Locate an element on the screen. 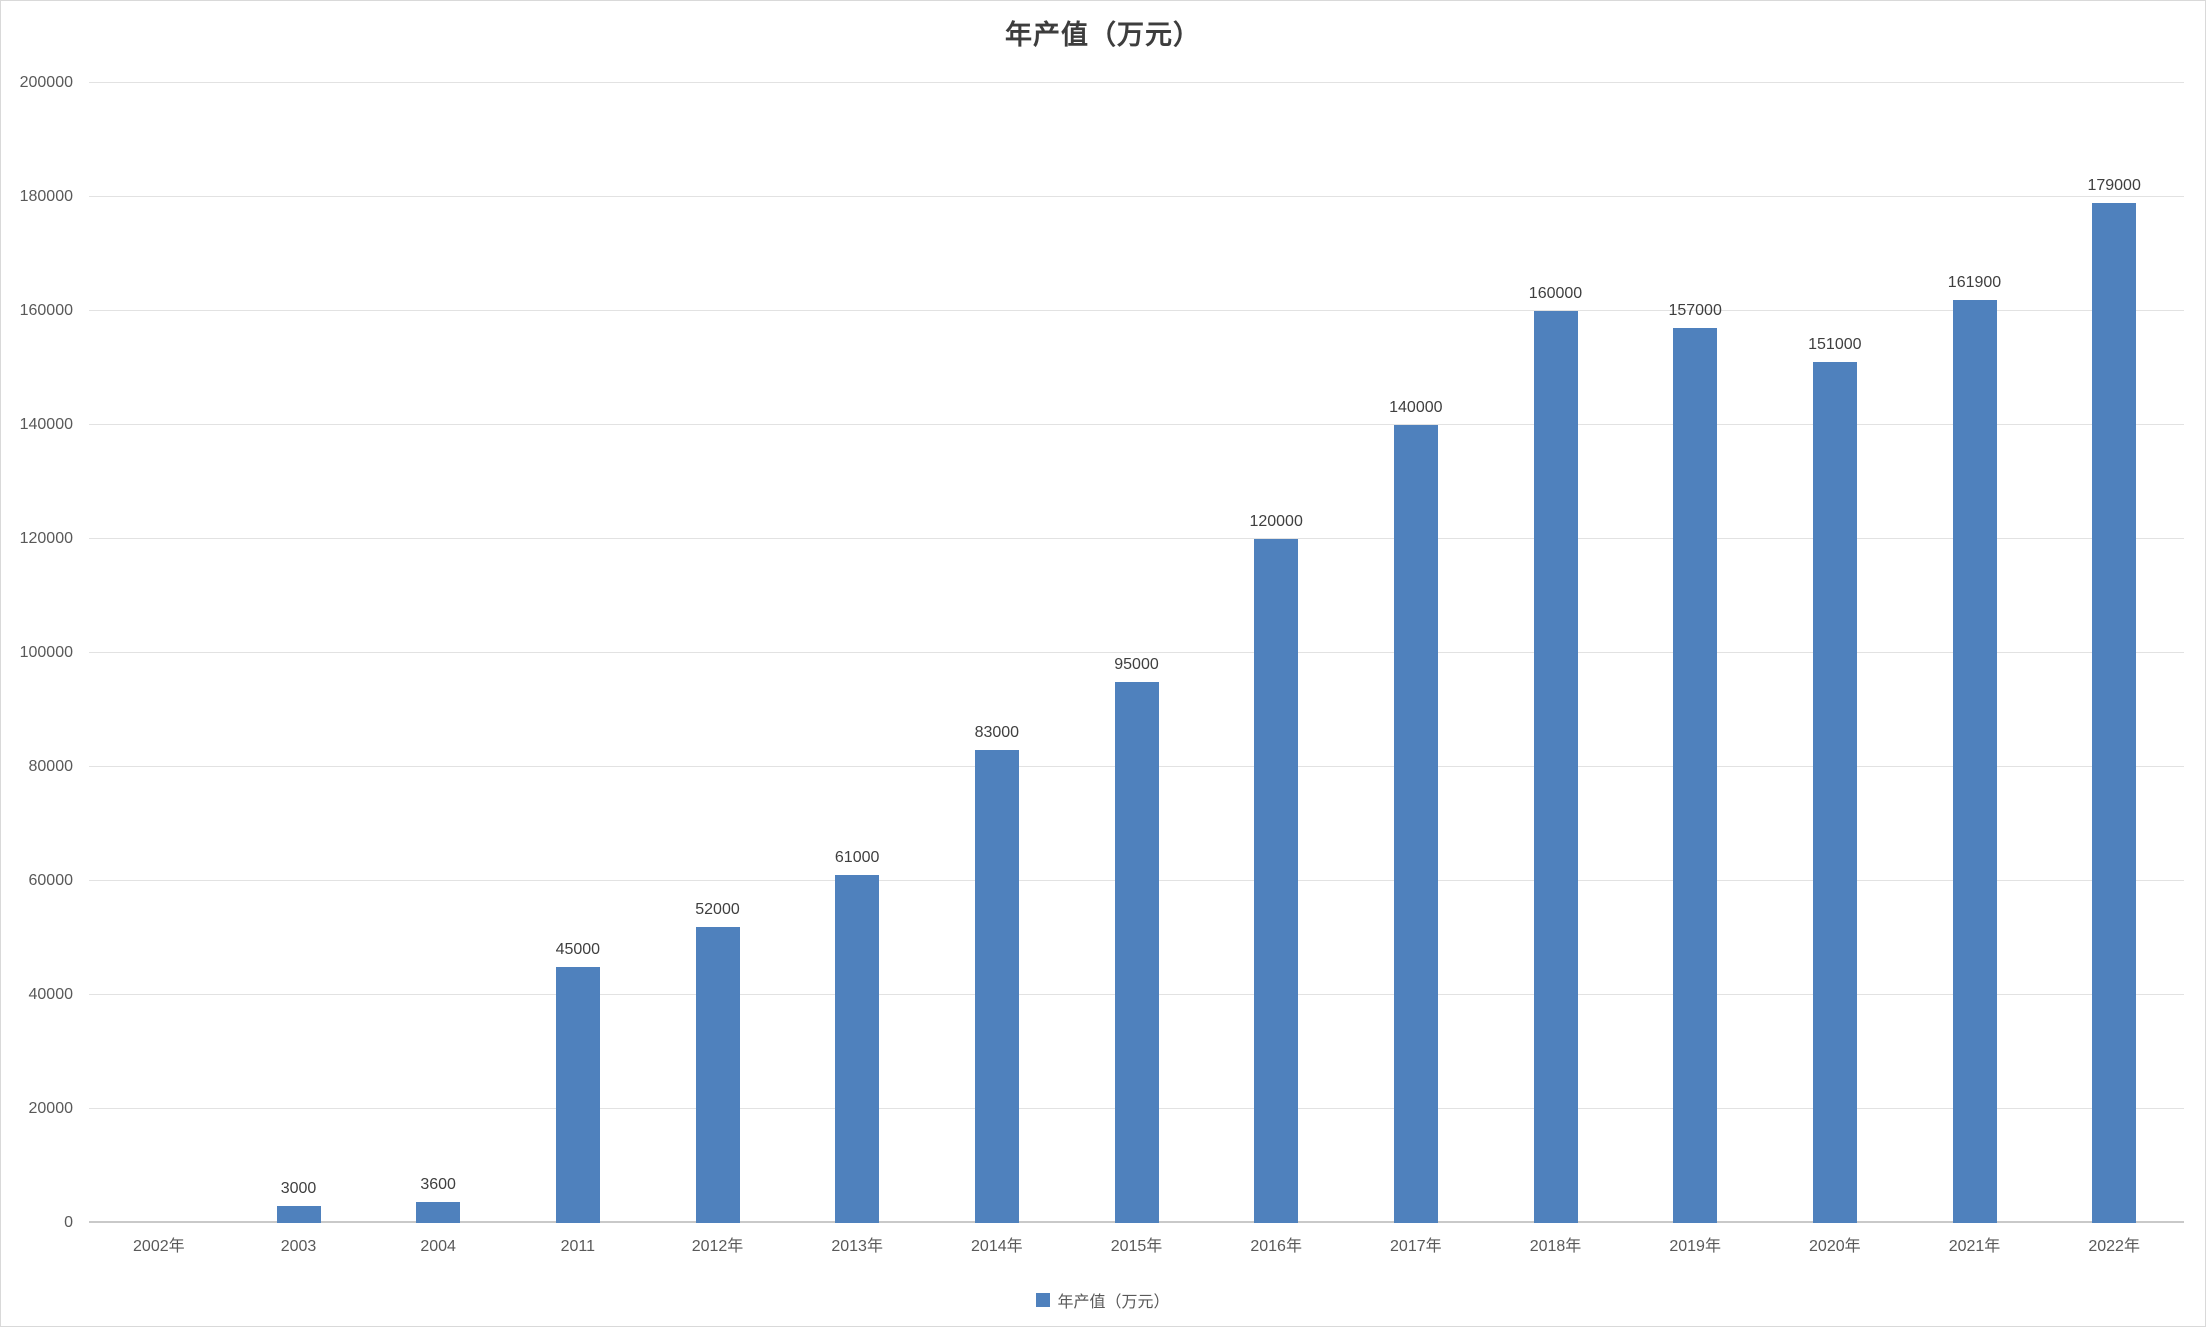  bar-2018年 is located at coordinates (1555, 767).